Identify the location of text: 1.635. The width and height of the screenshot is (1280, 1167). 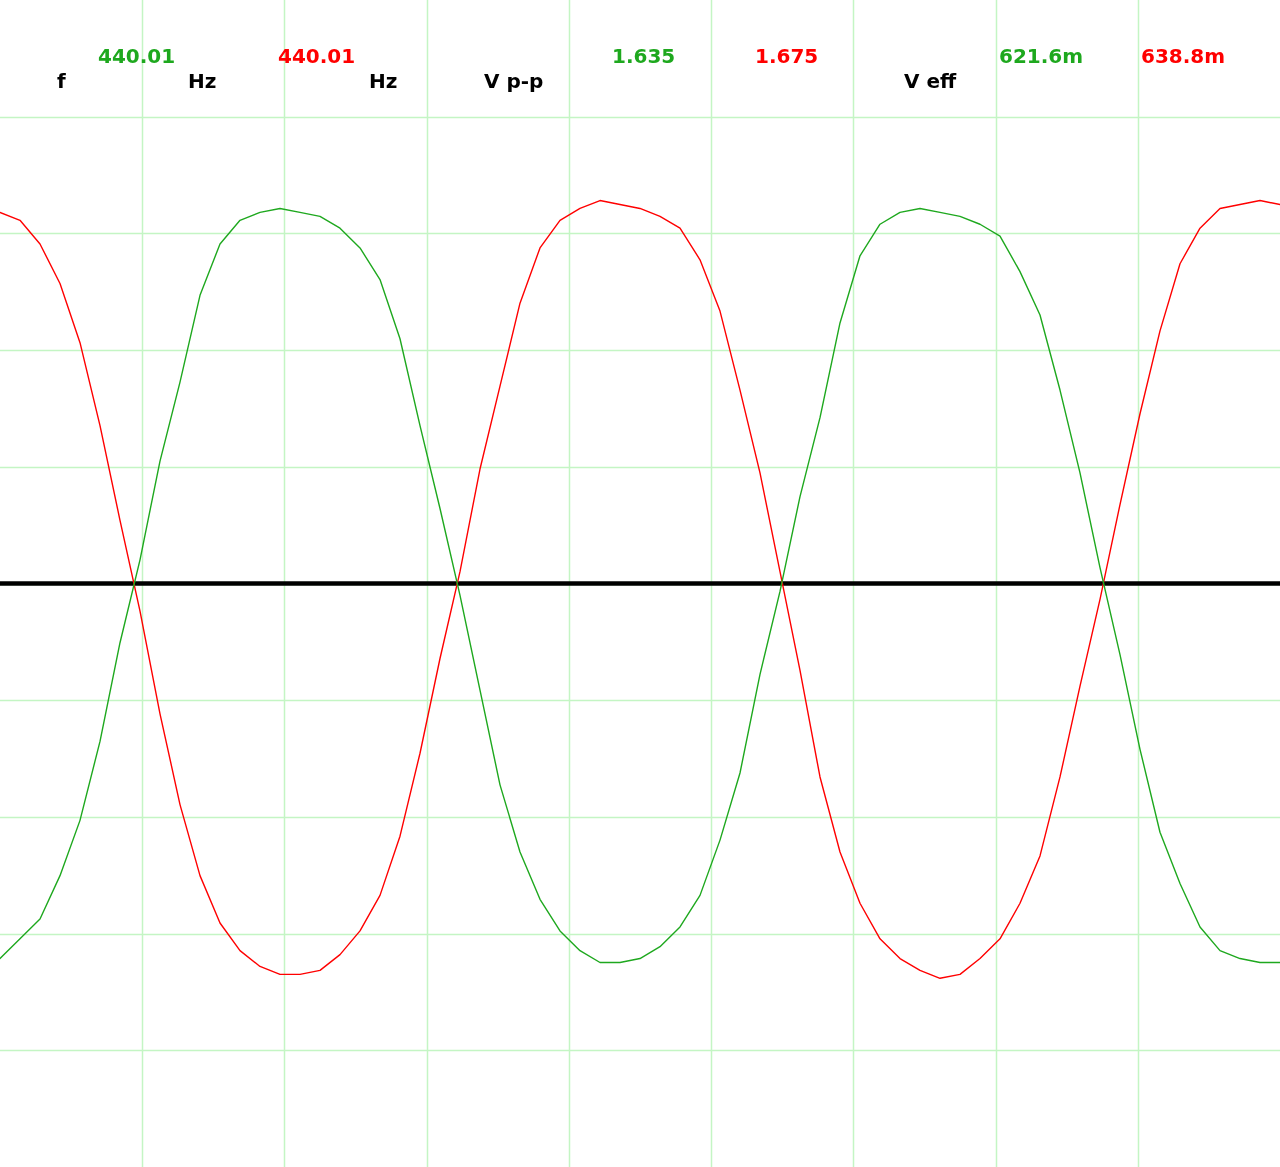
(644, 56).